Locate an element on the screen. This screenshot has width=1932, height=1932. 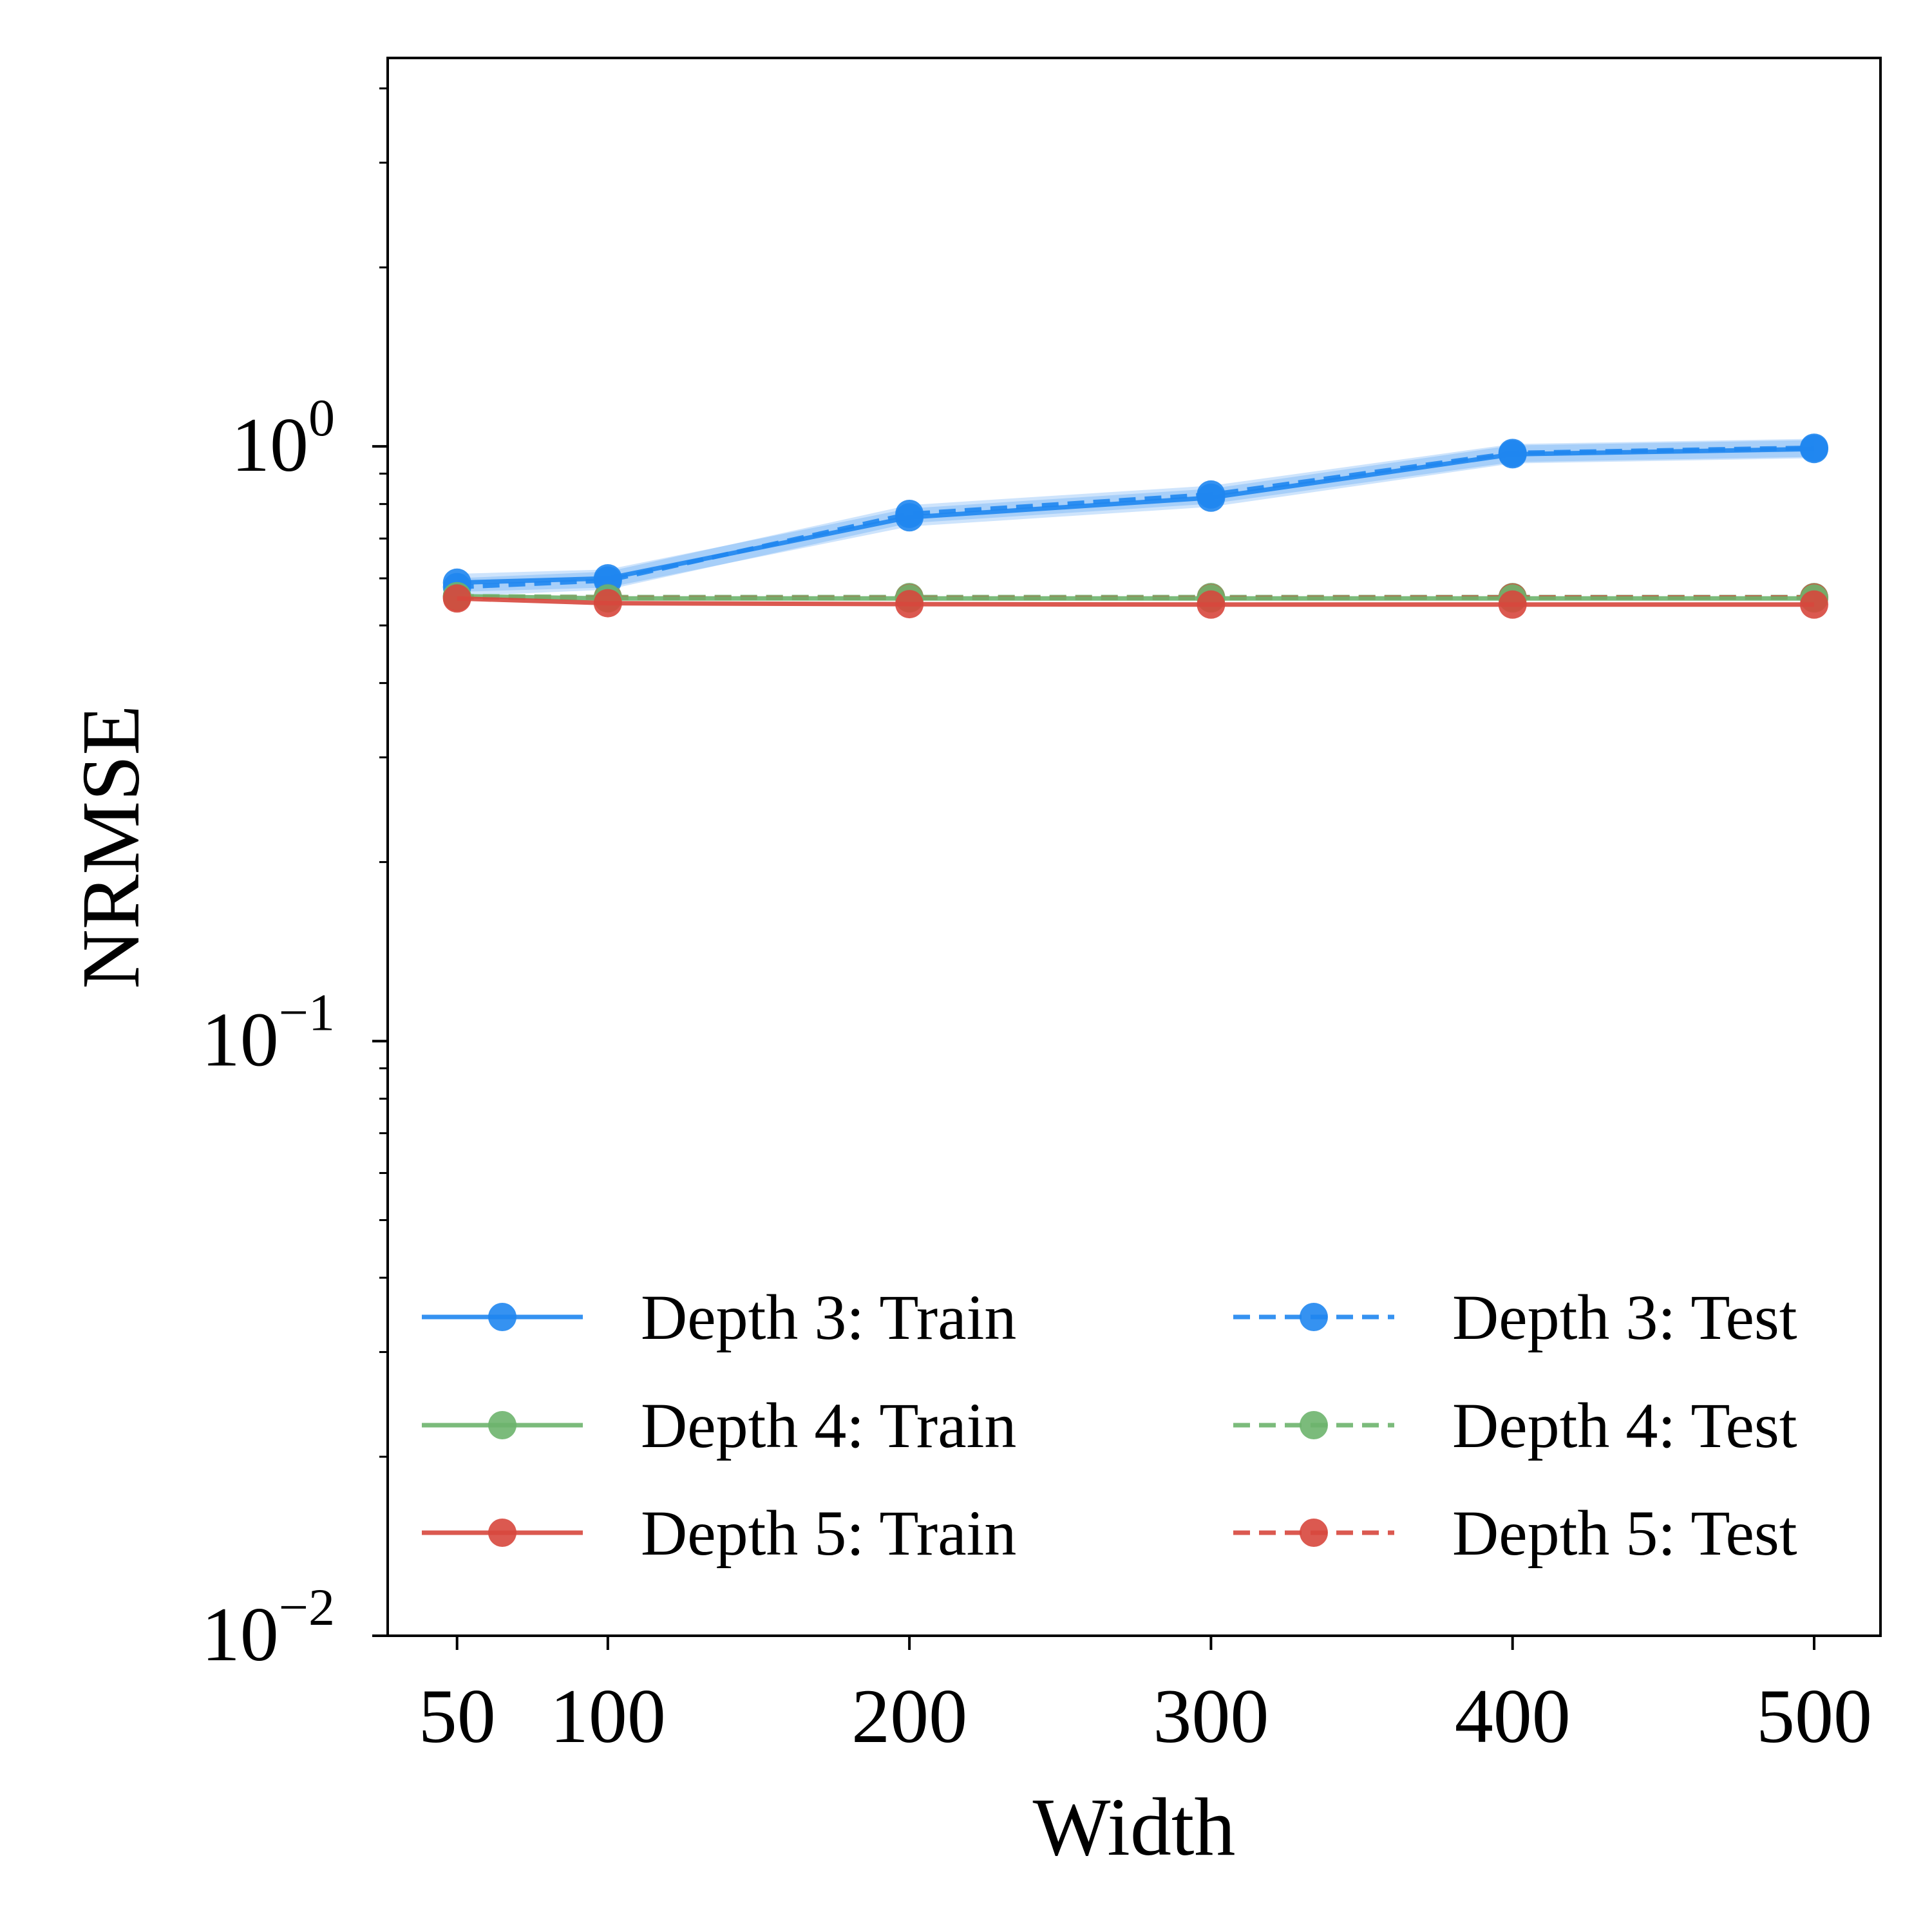
legend-item: Depth 5: Train is located at coordinates (719, 1533).